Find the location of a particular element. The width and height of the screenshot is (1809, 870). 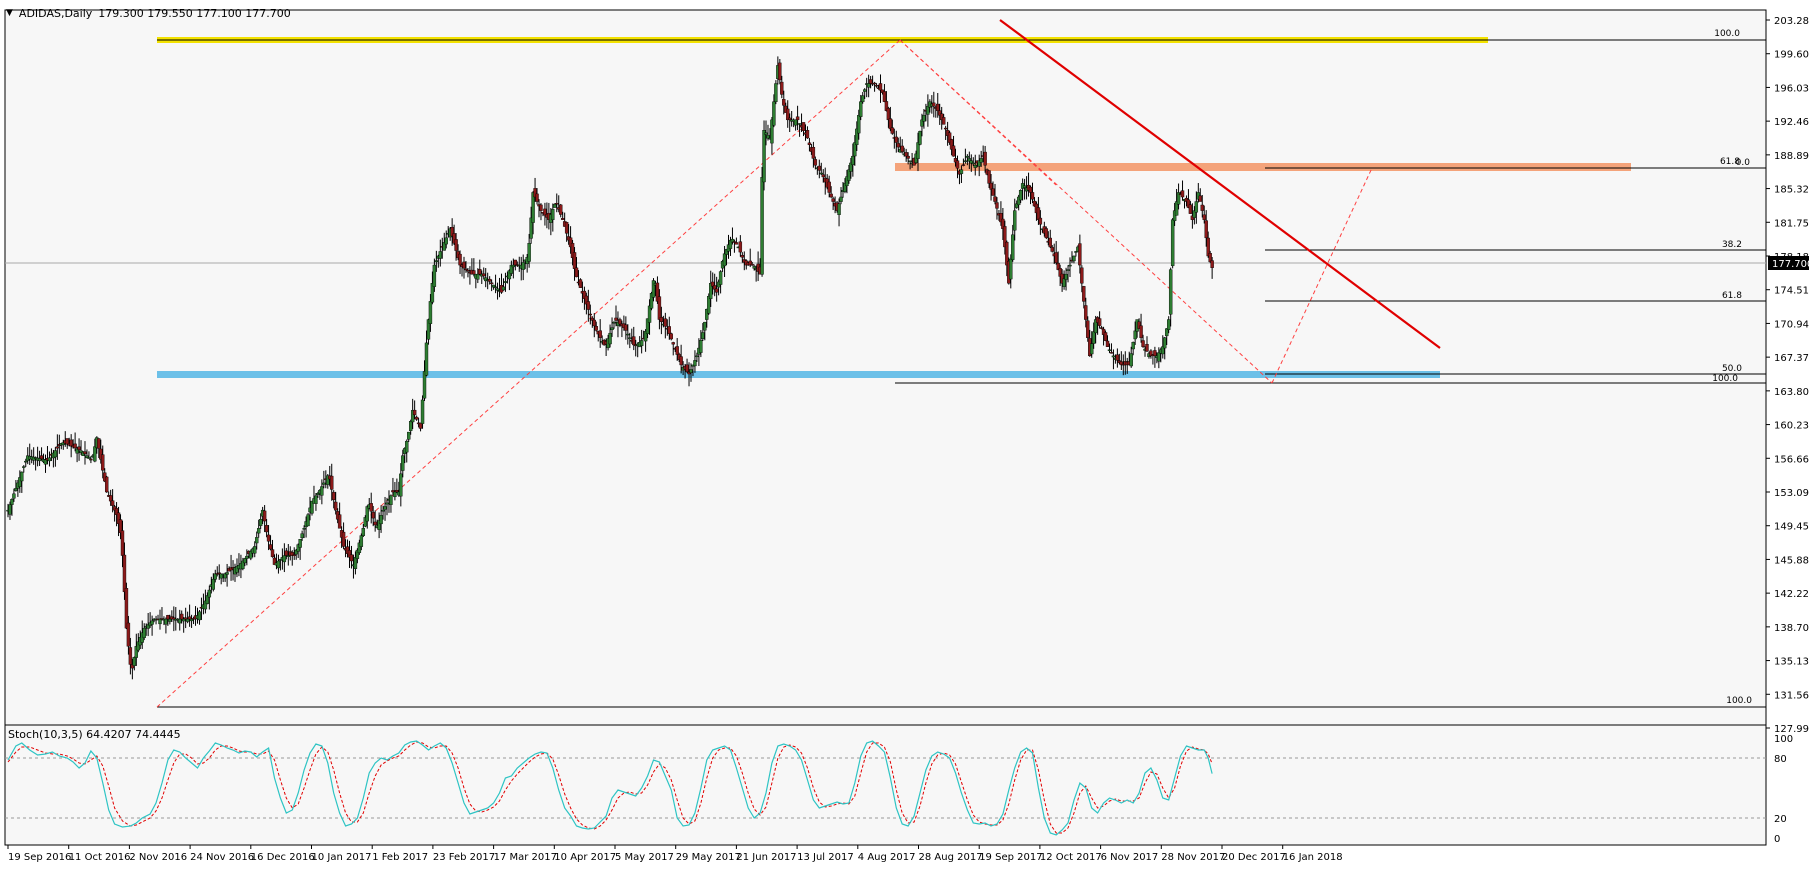

current-price-marker is located at coordinates (1788, 263).